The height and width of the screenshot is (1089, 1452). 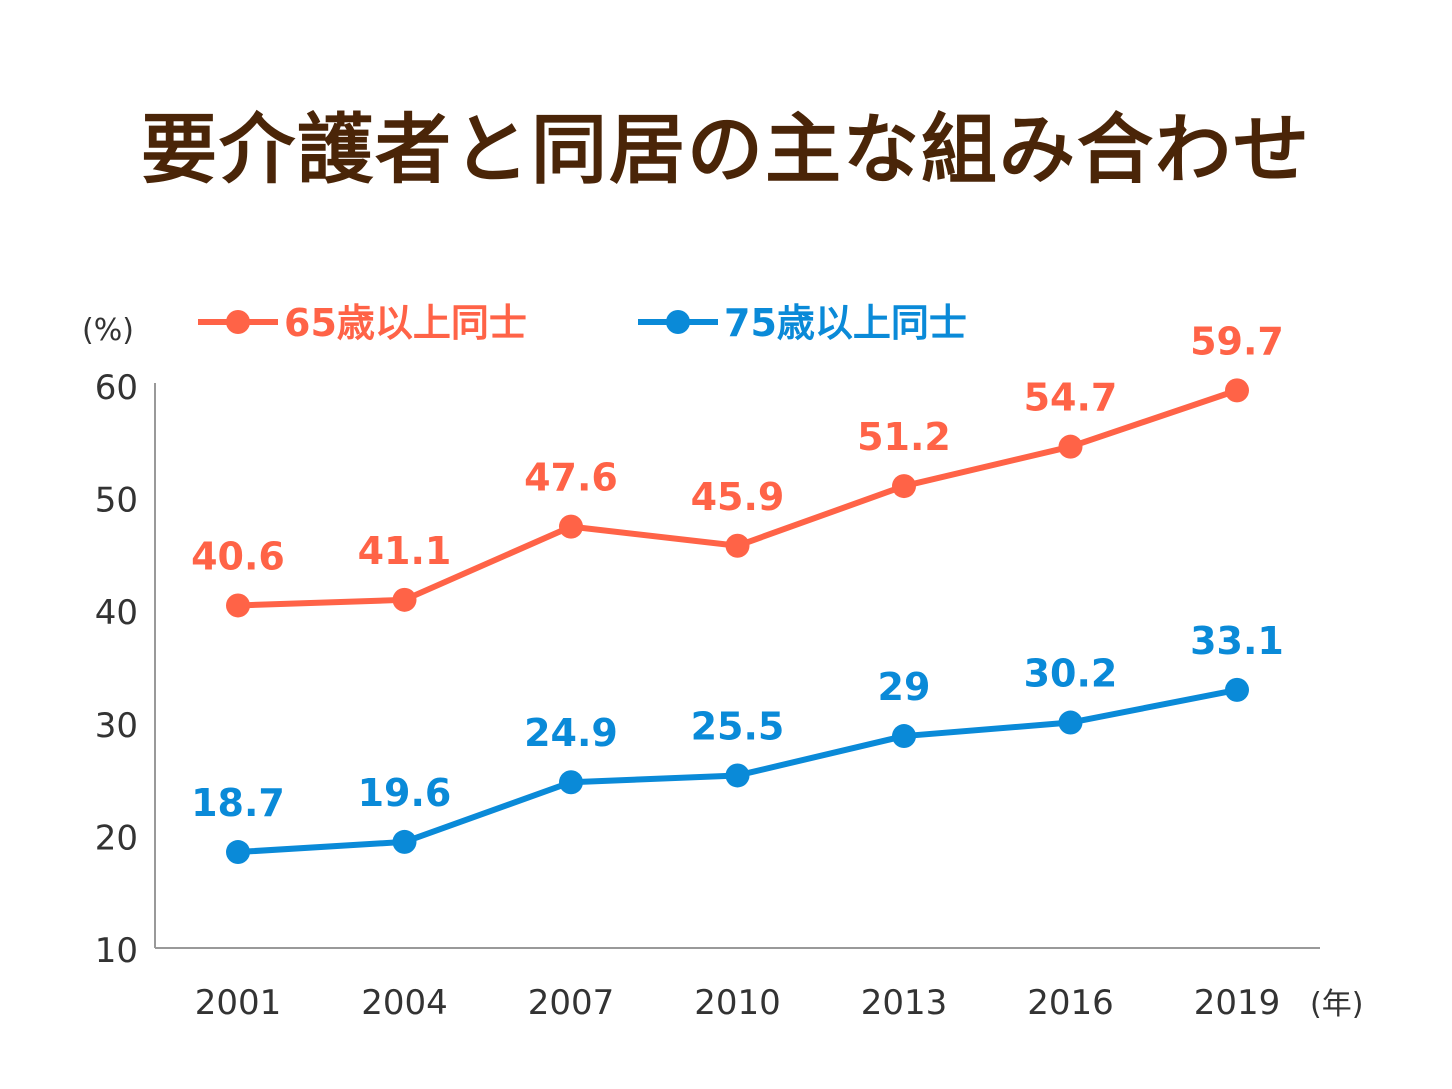 What do you see at coordinates (571, 1003) in the screenshot?
I see `x-tick-label: 2007` at bounding box center [571, 1003].